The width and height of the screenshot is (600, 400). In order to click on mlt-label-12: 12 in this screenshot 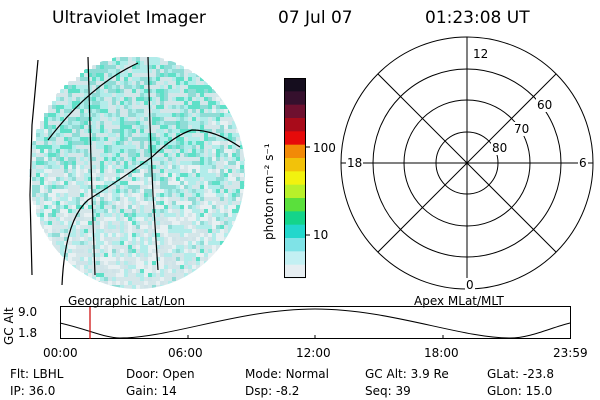, I will do `click(481, 54)`.